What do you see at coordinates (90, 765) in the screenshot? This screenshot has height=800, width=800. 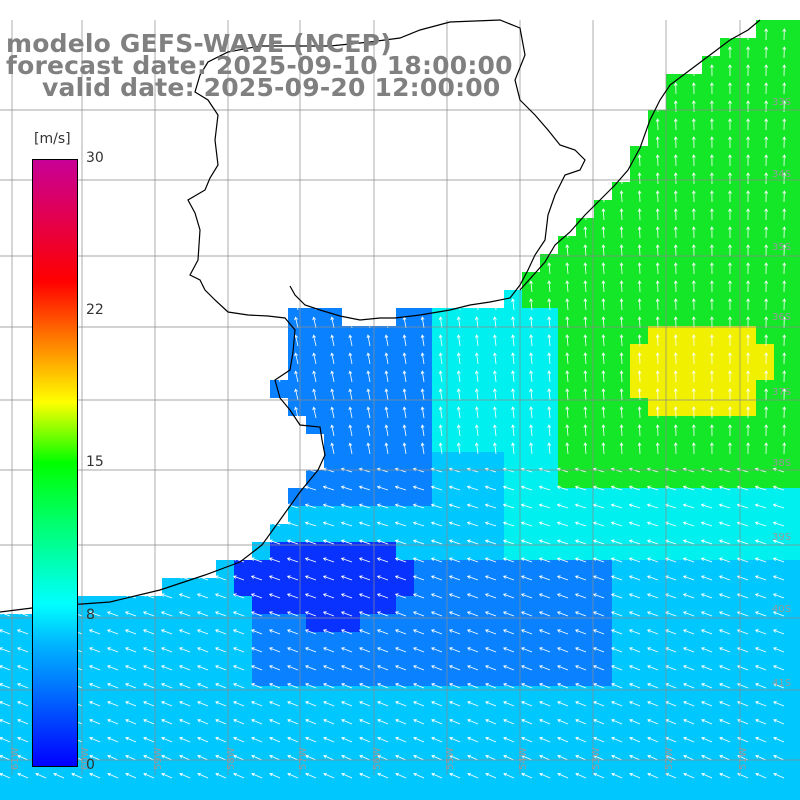 I see `colorbar-tick-0: 0` at bounding box center [90, 765].